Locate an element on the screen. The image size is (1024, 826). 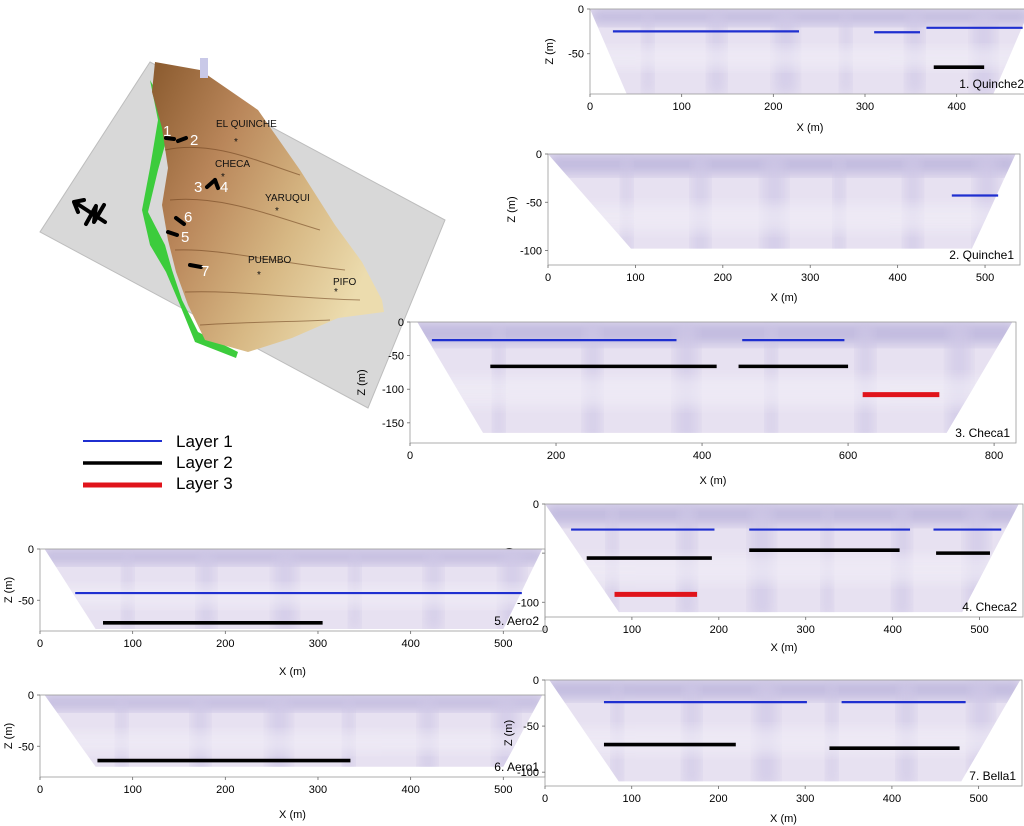
north-arrow-icon is located at coordinates (89, 212).